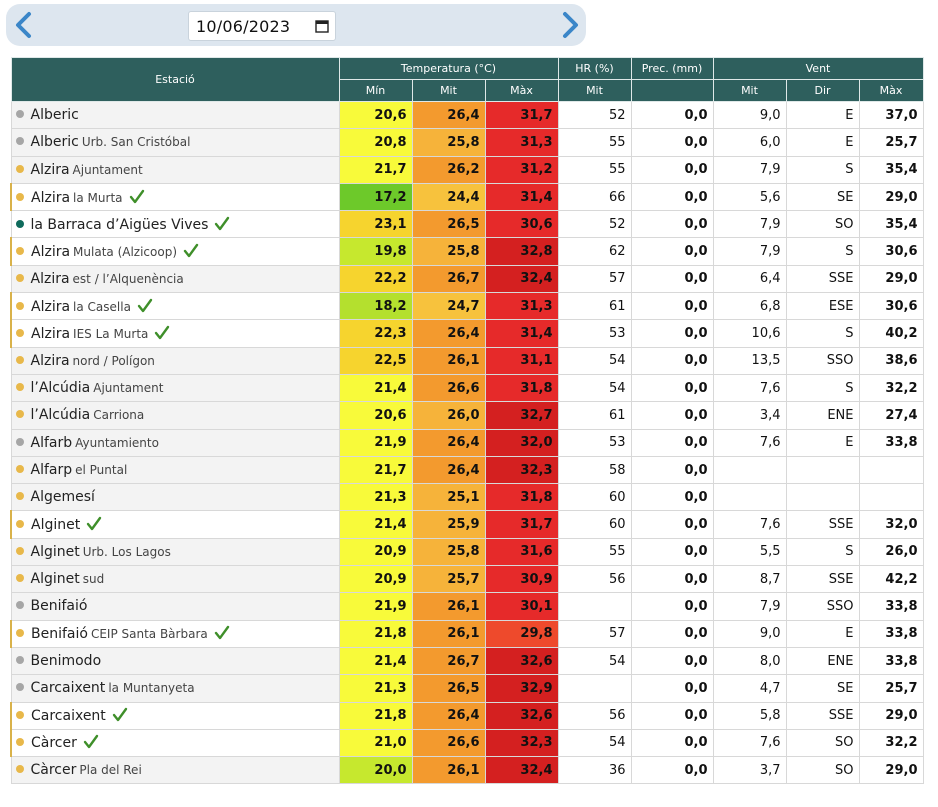 This screenshot has width=938, height=807. I want to click on station-name: Alginet, so click(55, 579).